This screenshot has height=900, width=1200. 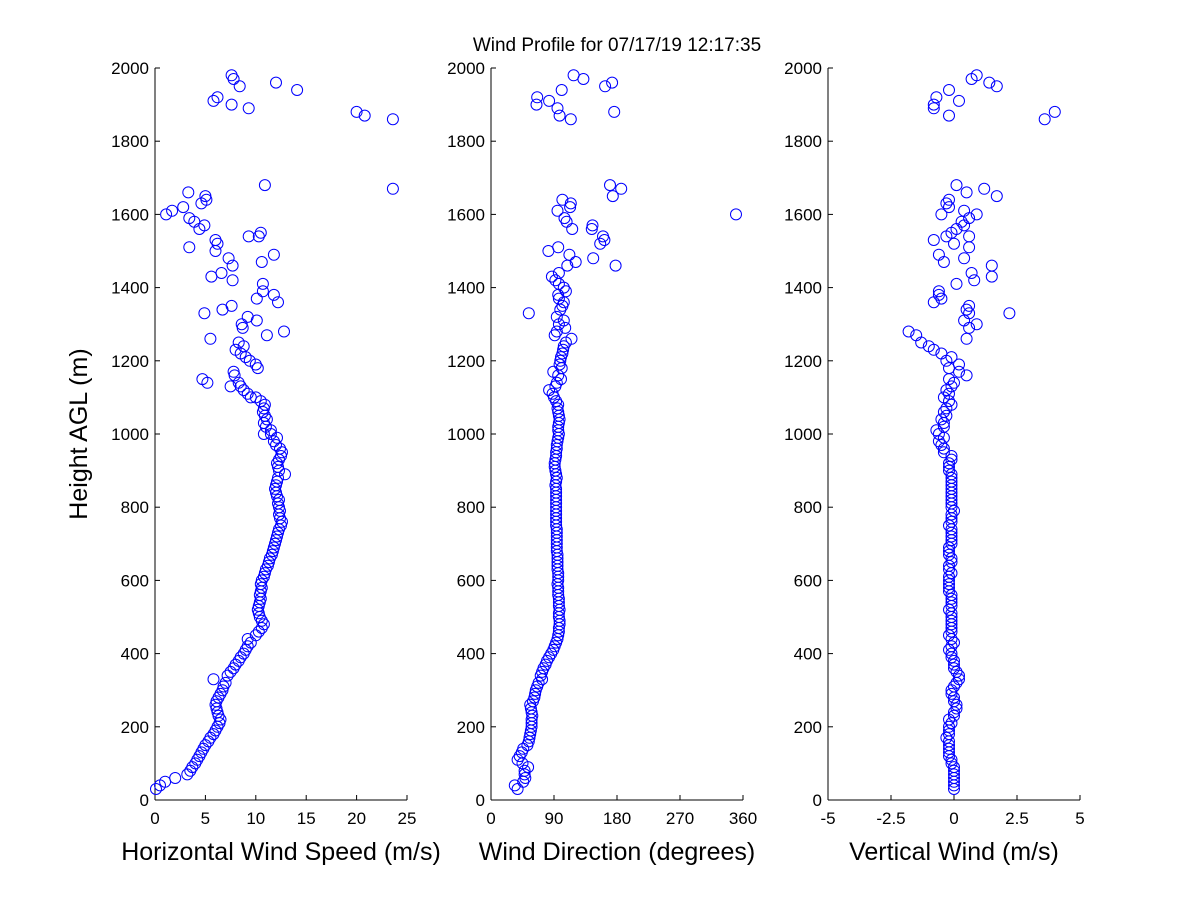 What do you see at coordinates (803, 361) in the screenshot?
I see `y-tick-label: 1200` at bounding box center [803, 361].